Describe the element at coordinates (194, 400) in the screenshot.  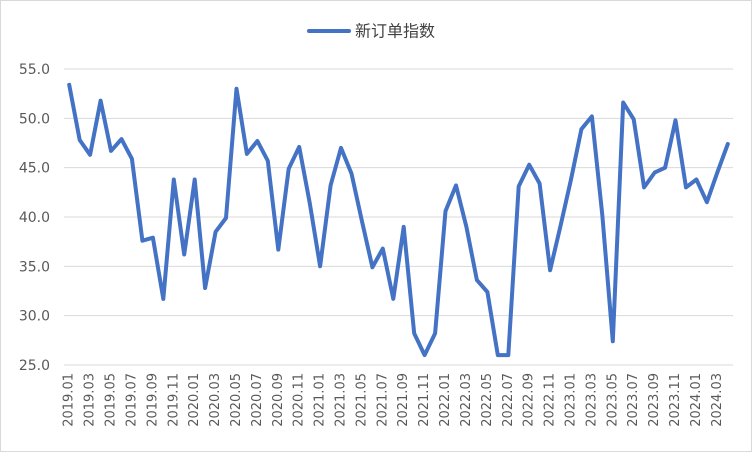
I see `x-tick-label: 2020.01` at that location.